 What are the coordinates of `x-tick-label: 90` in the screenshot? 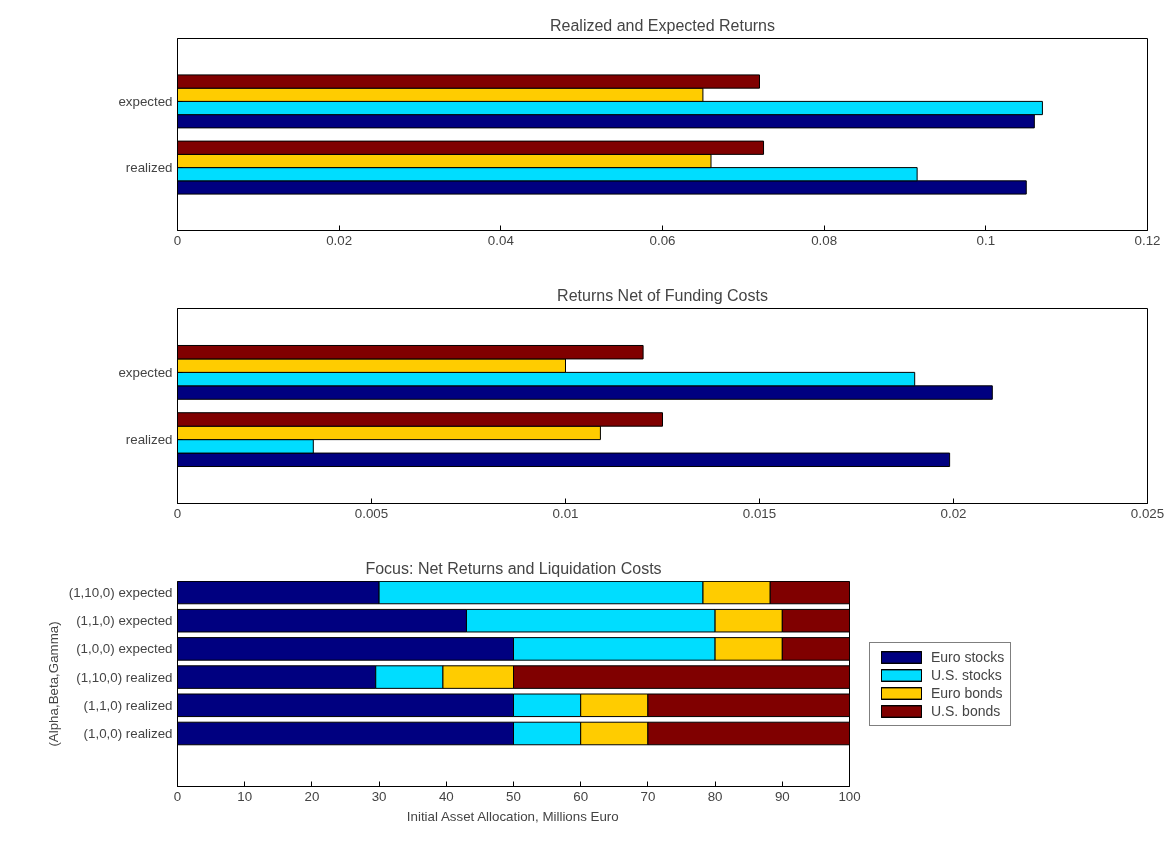 It's located at (782, 796).